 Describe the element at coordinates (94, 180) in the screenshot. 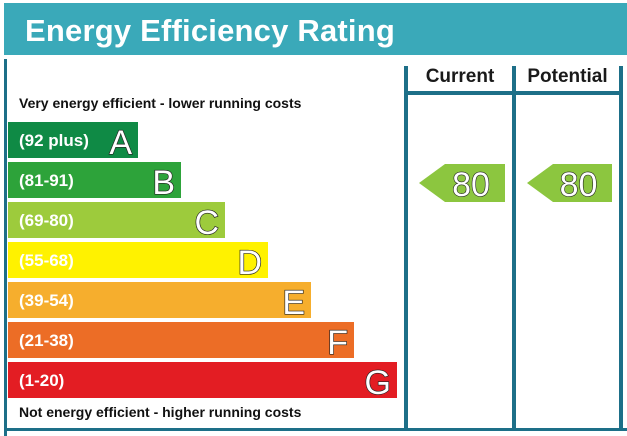

I see `band-b` at that location.